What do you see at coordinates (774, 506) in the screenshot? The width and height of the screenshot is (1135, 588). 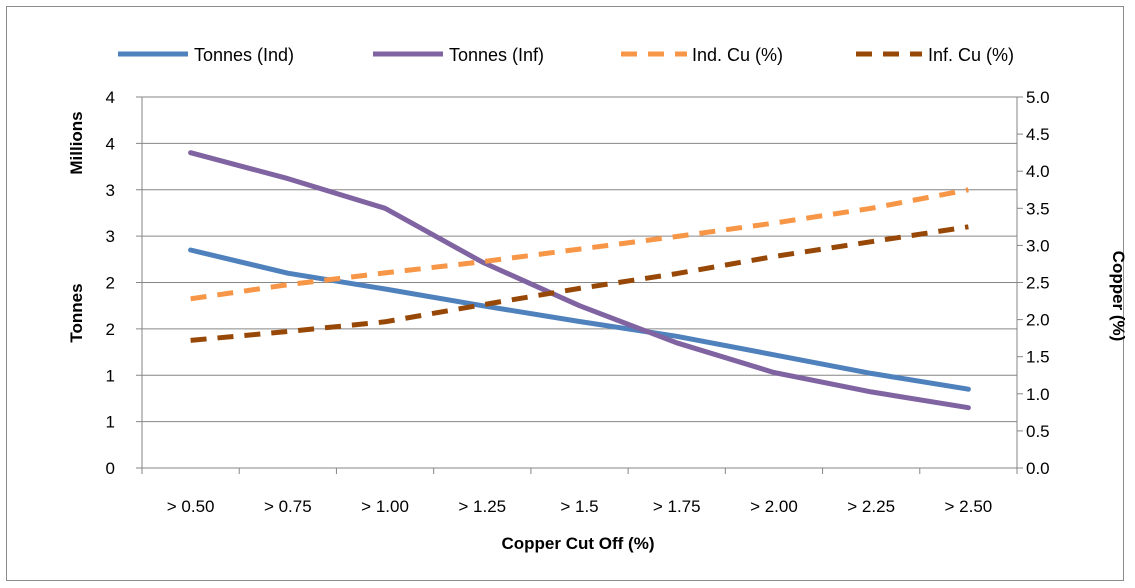 I see `x-tick-label: > 2.00` at bounding box center [774, 506].